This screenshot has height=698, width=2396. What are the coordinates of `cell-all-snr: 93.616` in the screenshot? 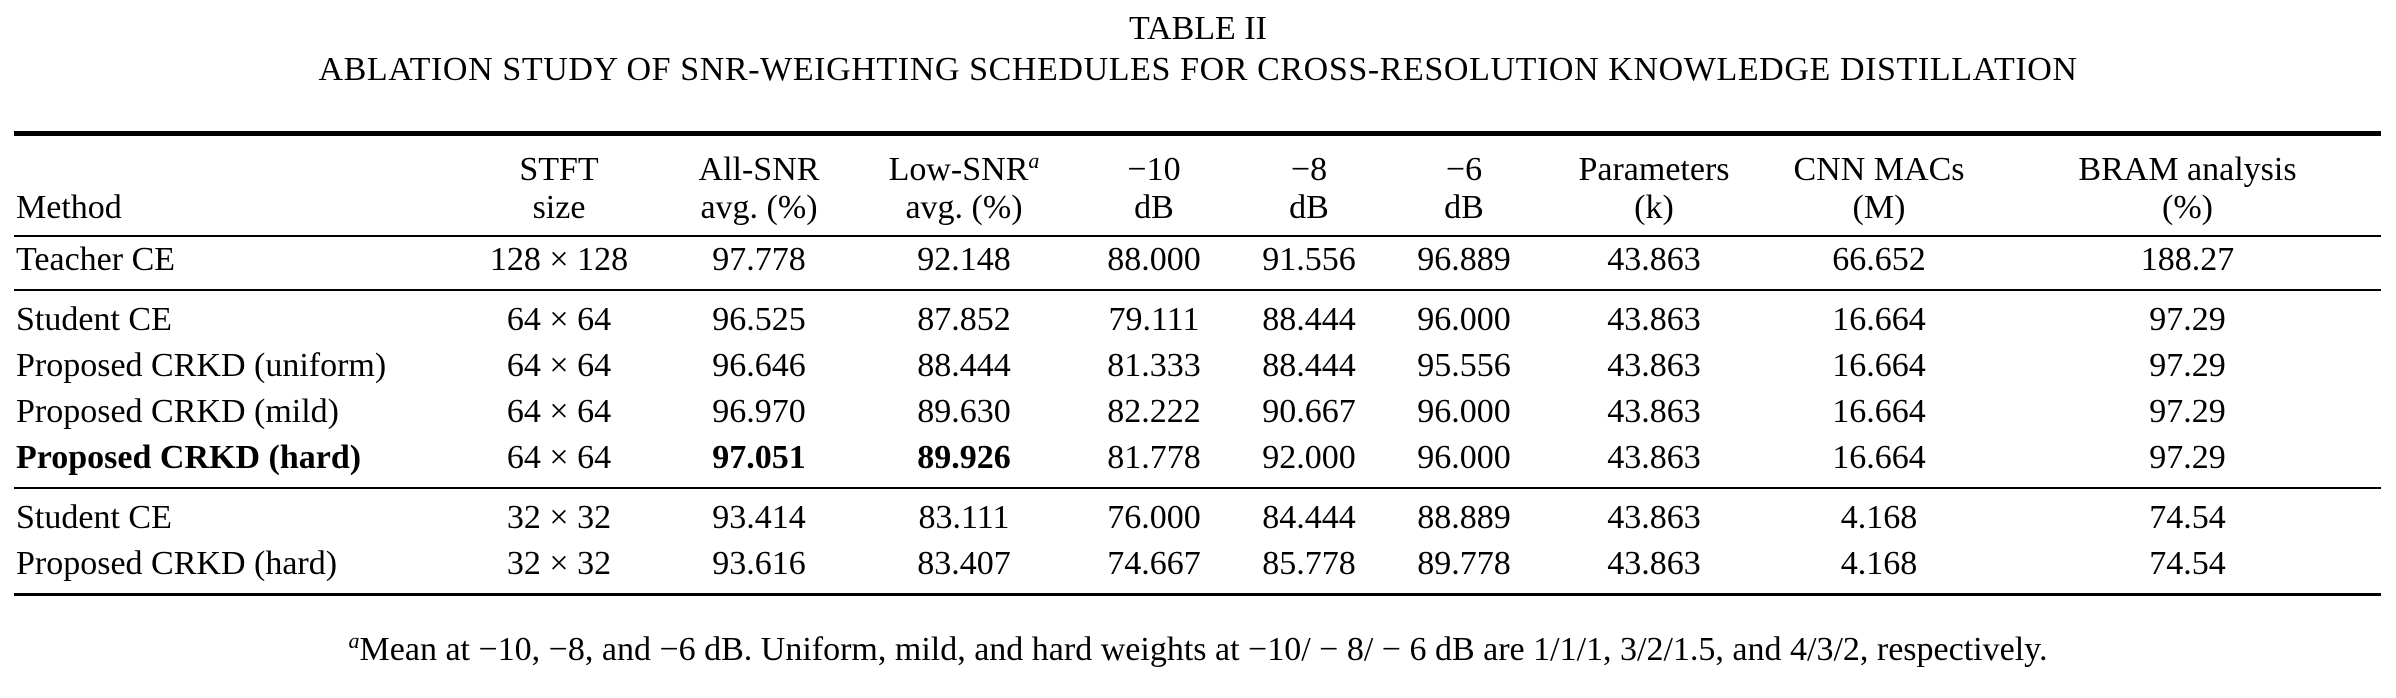 It's located at (759, 568).